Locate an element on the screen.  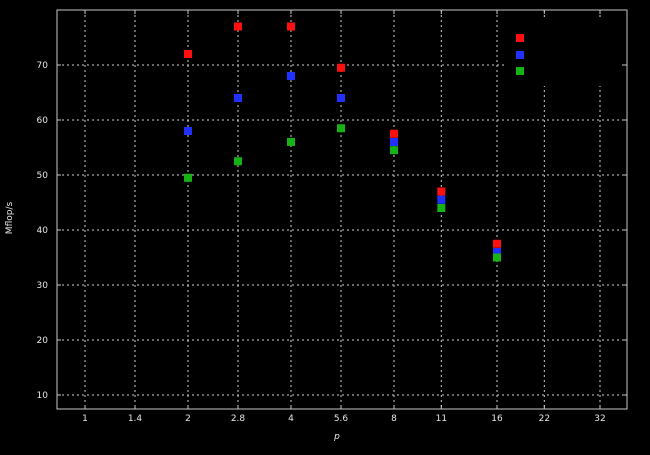
x-tick-label: 32 is located at coordinates (599, 419).